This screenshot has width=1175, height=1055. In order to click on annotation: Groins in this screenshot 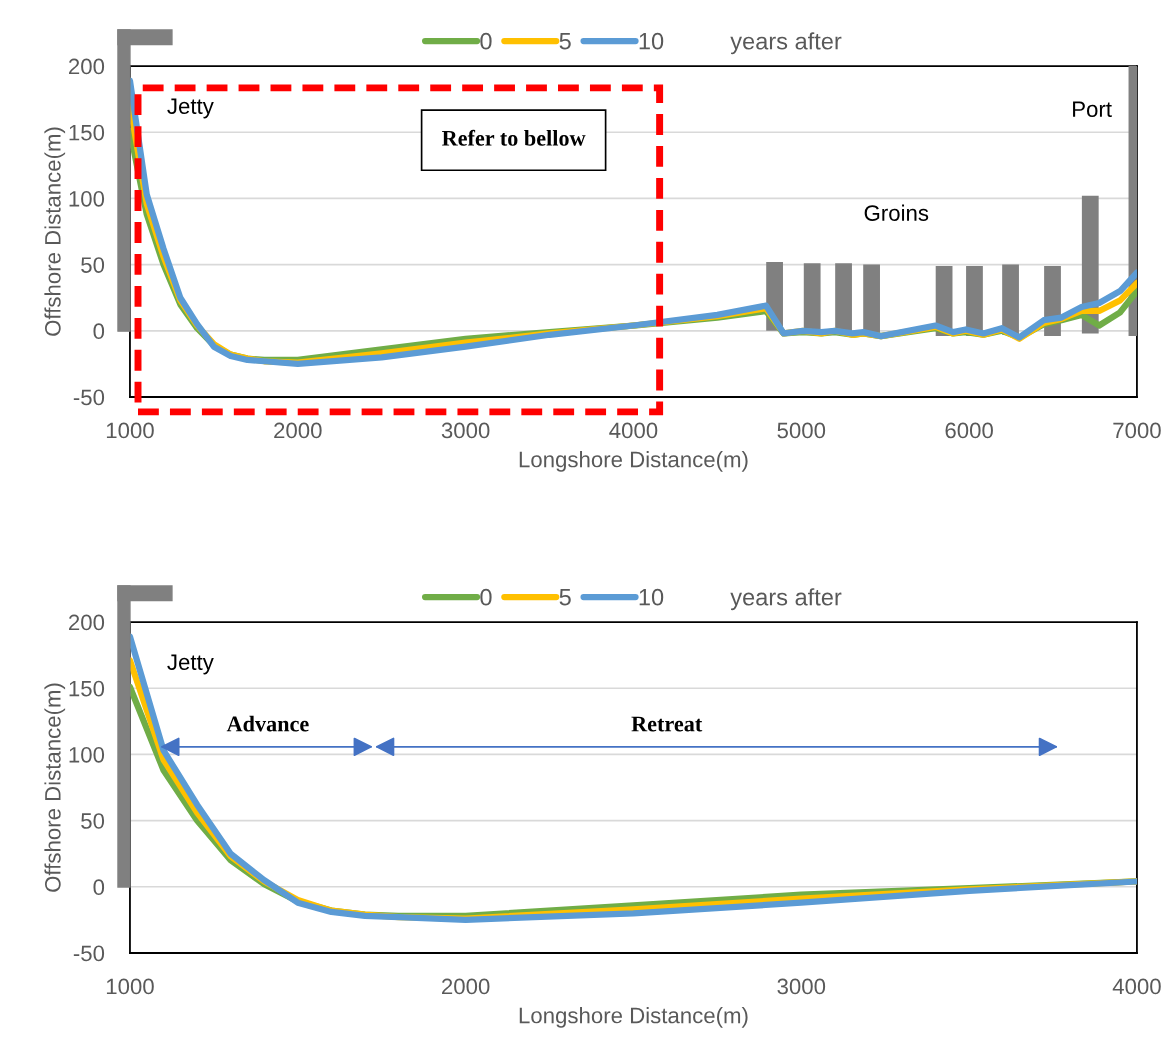, I will do `click(896, 212)`.